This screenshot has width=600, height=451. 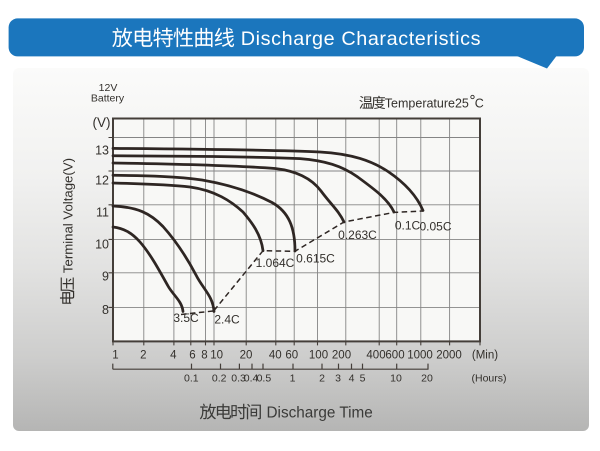 I want to click on svg-text: 0.5, so click(x=264, y=379).